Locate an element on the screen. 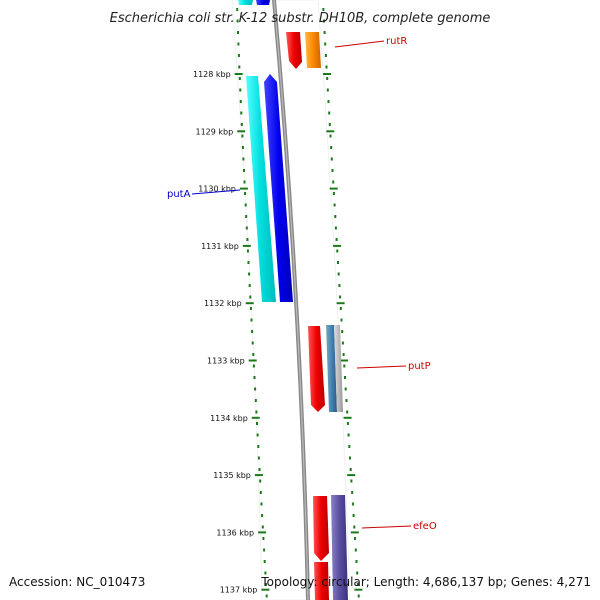 This screenshot has height=600, width=600. feature-blue-top is located at coordinates (263, 2).